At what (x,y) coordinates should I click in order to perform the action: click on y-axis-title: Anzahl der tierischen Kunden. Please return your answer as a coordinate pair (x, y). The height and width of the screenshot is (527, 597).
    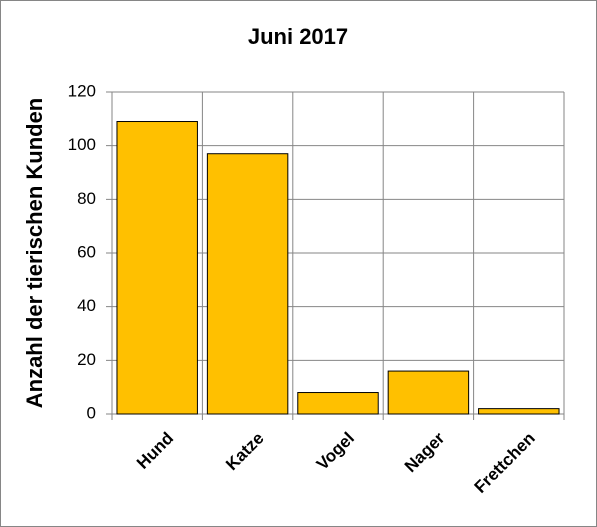
    Looking at the image, I should click on (34, 253).